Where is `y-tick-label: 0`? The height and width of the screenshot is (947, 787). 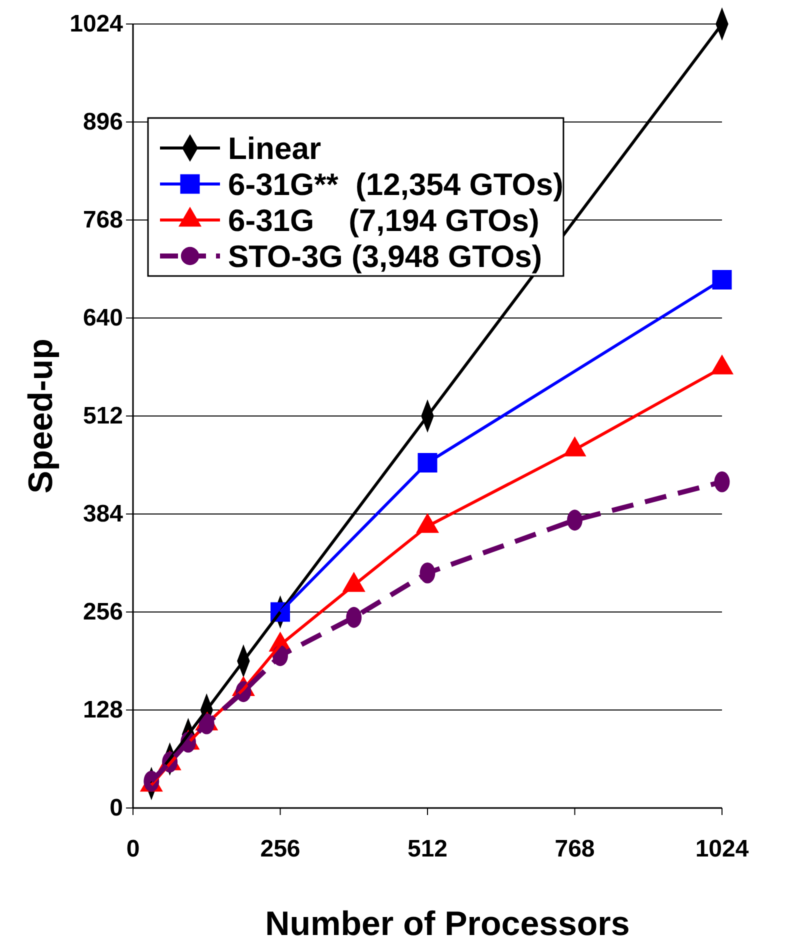
y-tick-label: 0 is located at coordinates (116, 808).